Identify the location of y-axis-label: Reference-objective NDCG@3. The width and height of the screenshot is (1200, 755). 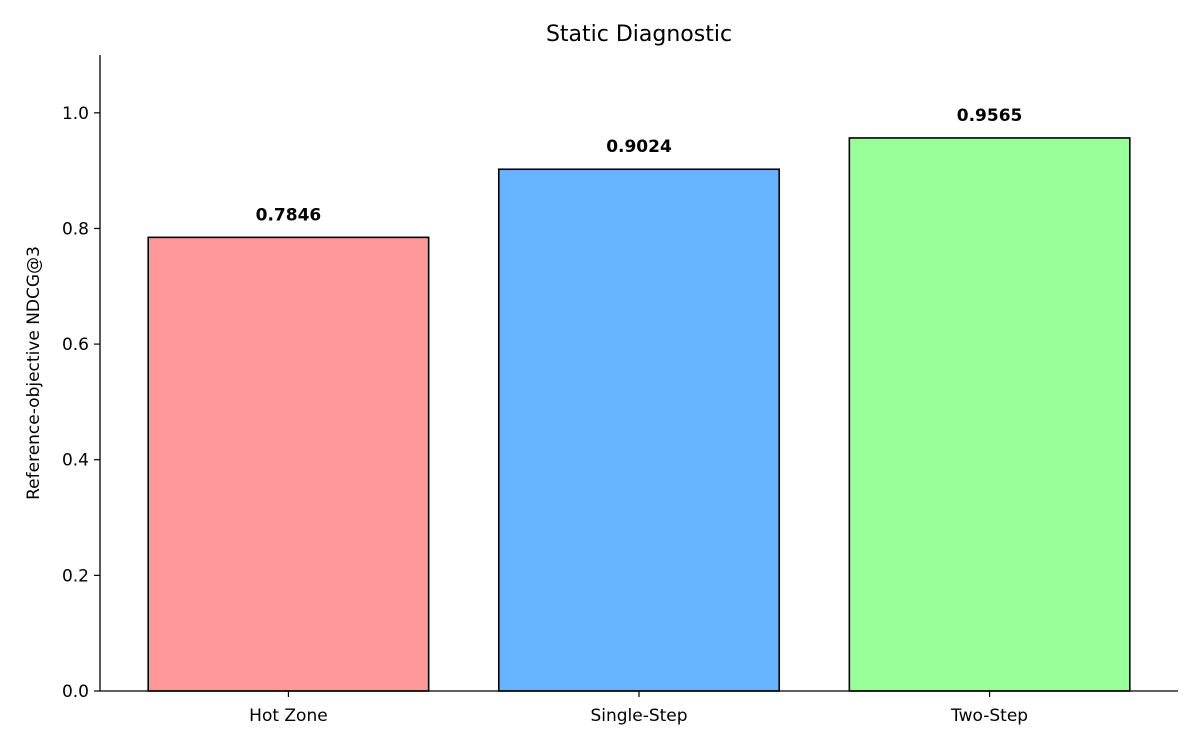
(34, 373).